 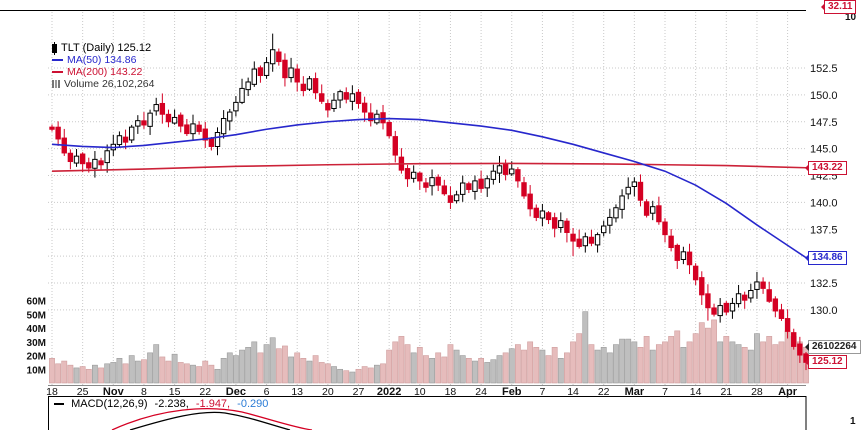 I want to click on rsi-value-tag: 32.11, so click(x=838, y=7).